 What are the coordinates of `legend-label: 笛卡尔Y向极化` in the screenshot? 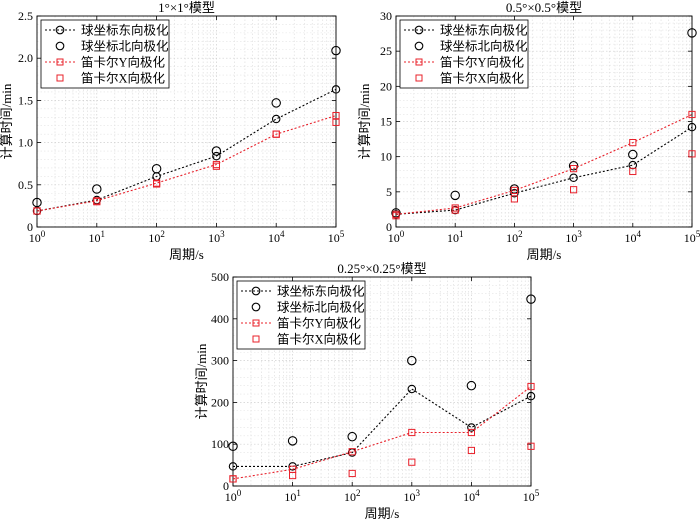 It's located at (123, 62).